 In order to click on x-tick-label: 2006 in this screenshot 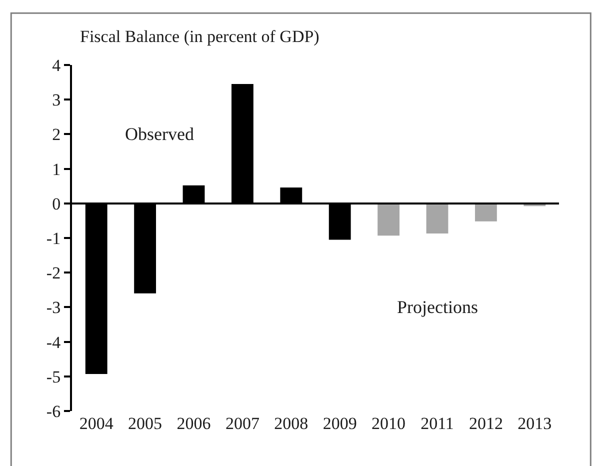, I will do `click(193, 423)`.